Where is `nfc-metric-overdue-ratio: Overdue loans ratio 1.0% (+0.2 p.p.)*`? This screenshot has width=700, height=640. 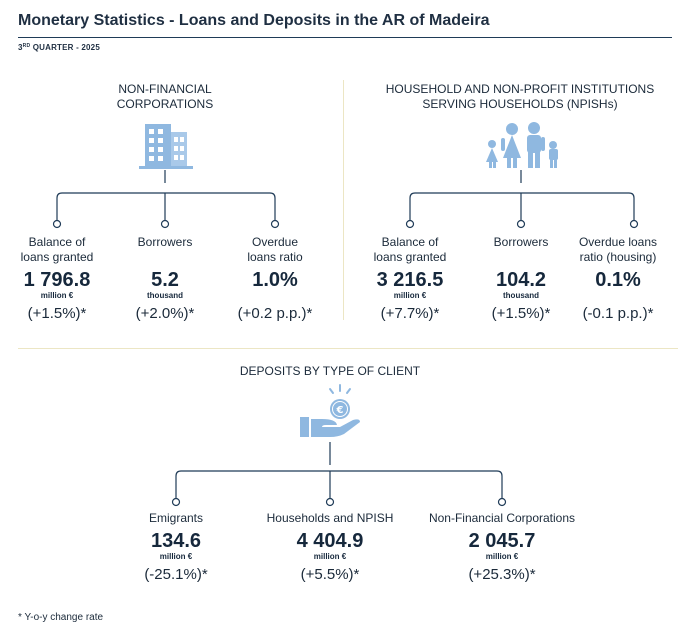
nfc-metric-overdue-ratio: Overdue loans ratio 1.0% (+0.2 p.p.)* is located at coordinates (275, 279).